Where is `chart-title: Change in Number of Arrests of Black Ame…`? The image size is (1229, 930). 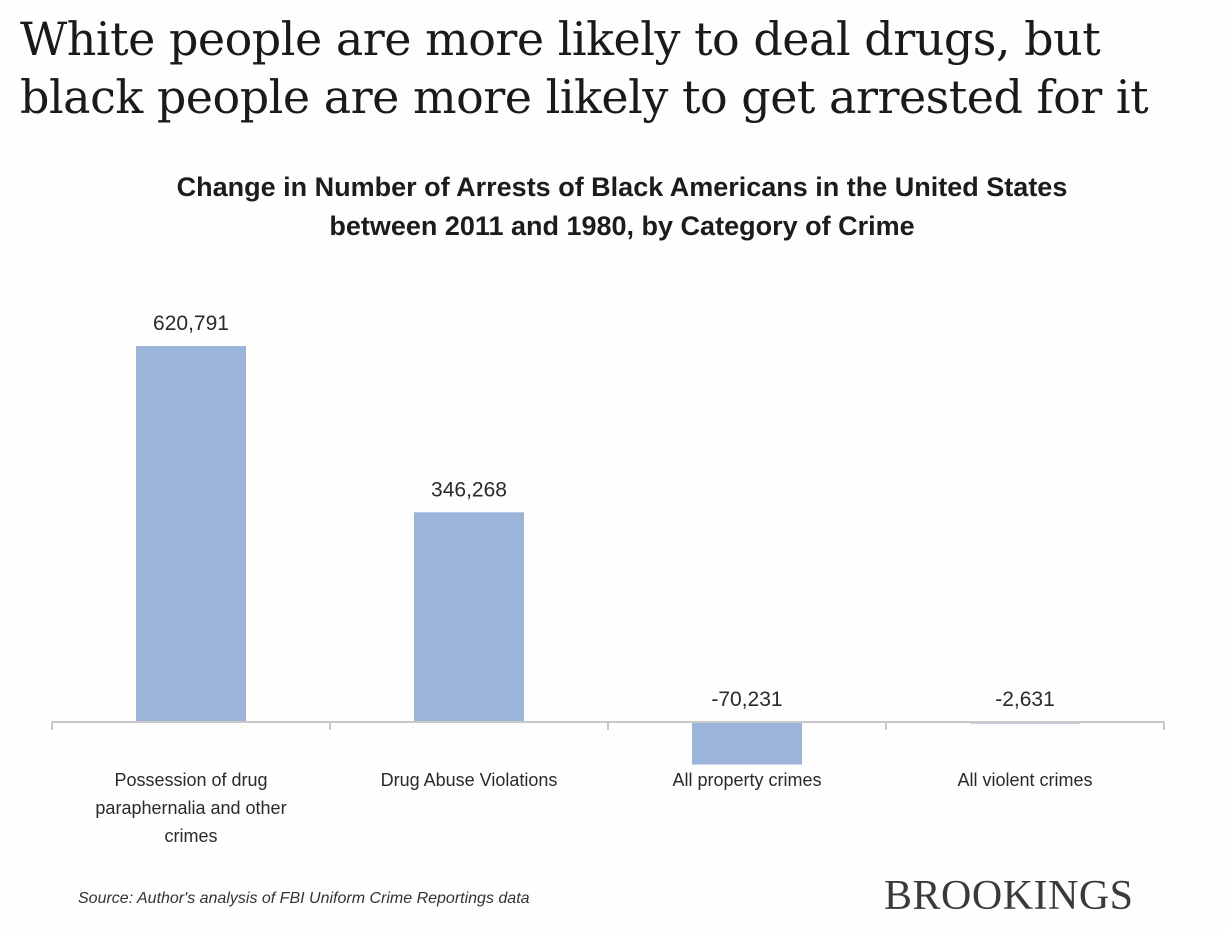
chart-title: Change in Number of Arrests of Black Ame… is located at coordinates (622, 206).